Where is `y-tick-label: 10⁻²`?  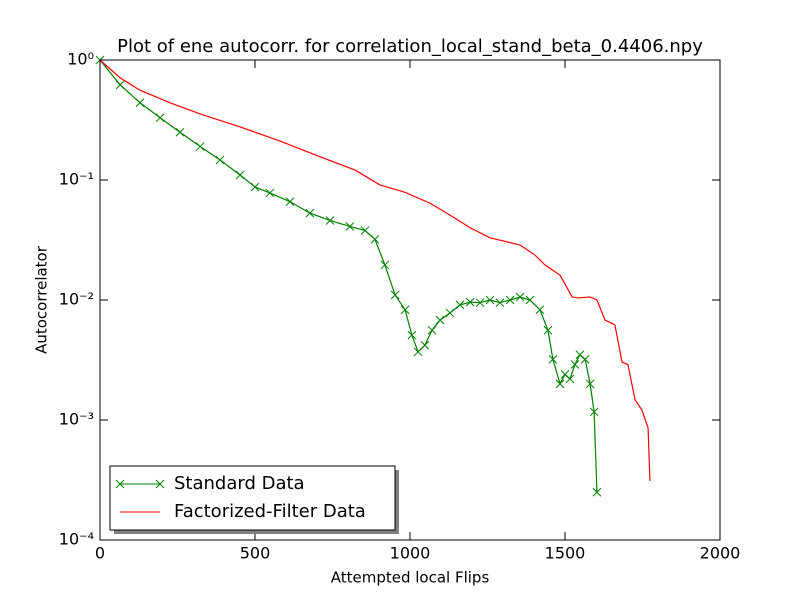
y-tick-label: 10⁻² is located at coordinates (76, 299).